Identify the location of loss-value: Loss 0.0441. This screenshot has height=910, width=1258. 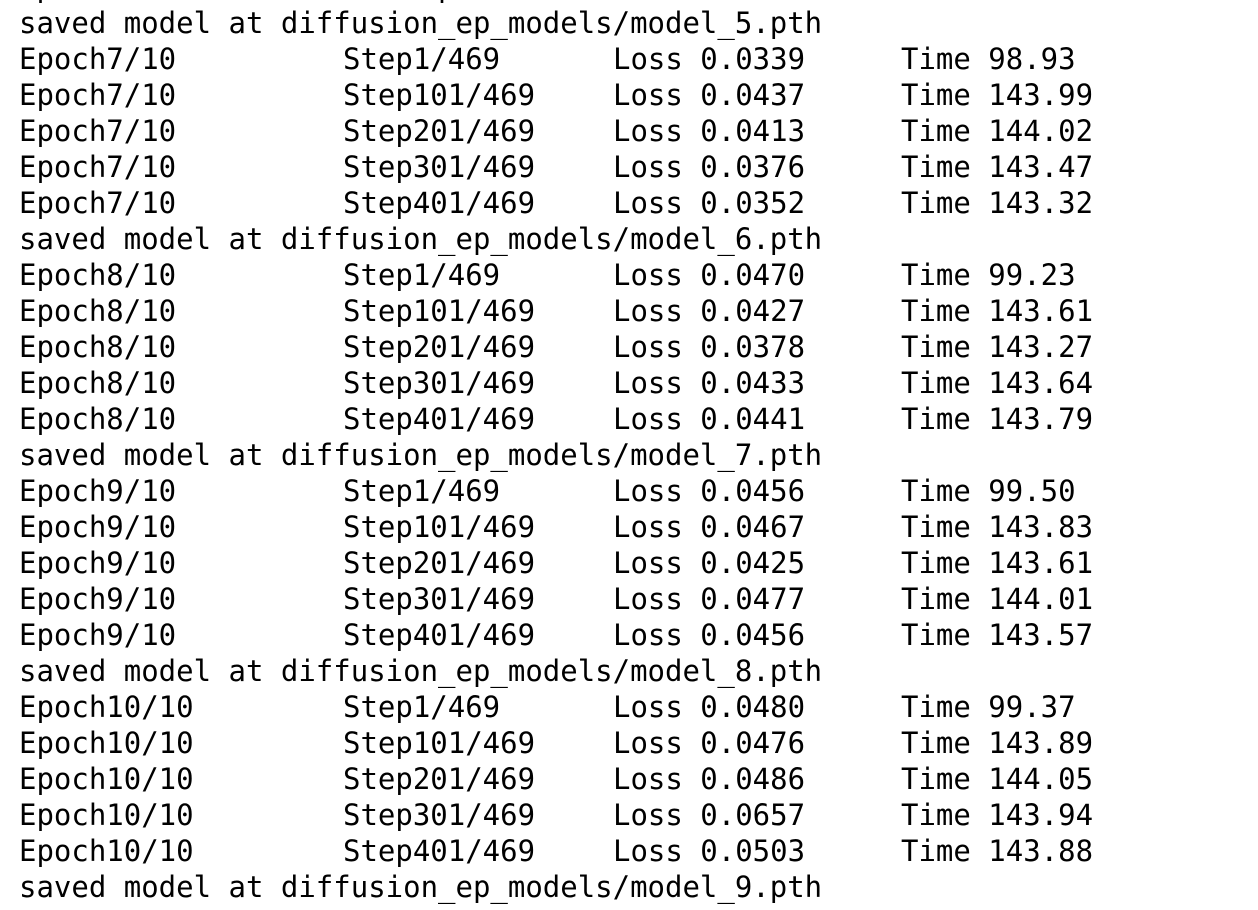
(709, 419).